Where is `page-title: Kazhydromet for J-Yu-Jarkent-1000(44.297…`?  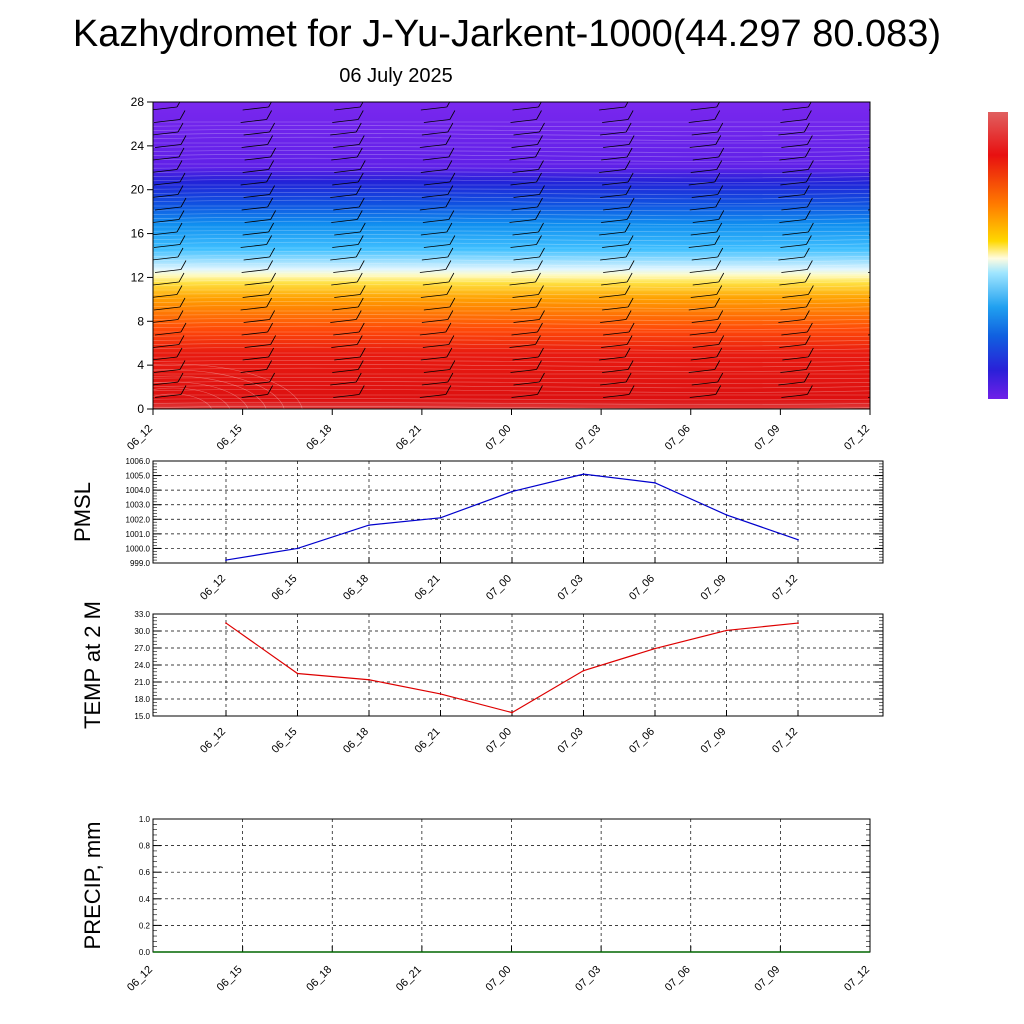 page-title: Kazhydromet for J-Yu-Jarkent-1000(44.297… is located at coordinates (507, 34).